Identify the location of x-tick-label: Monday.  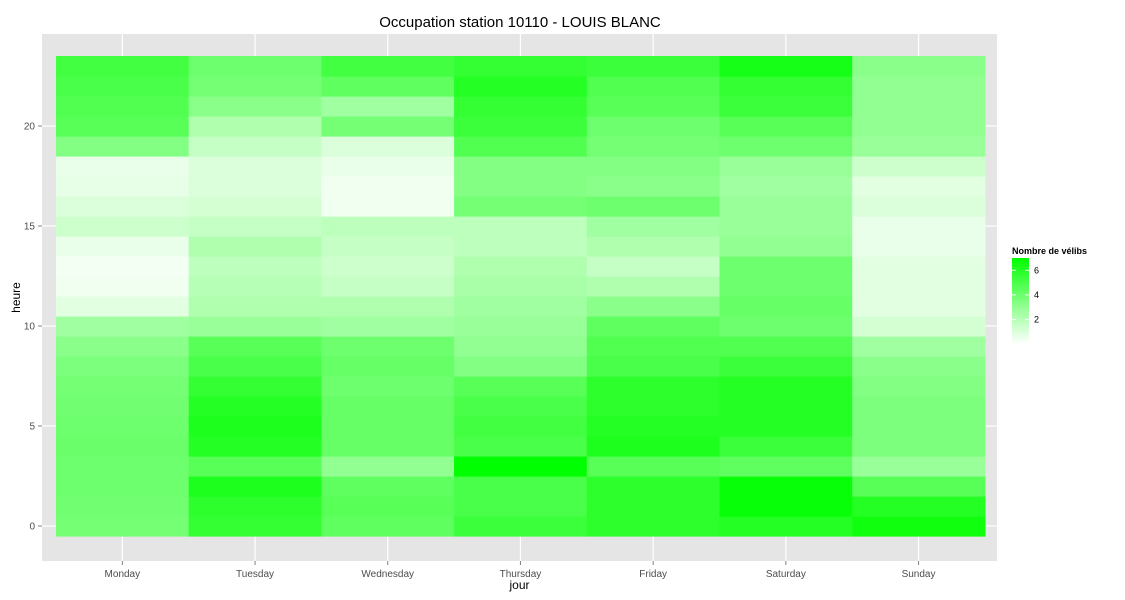
(123, 574).